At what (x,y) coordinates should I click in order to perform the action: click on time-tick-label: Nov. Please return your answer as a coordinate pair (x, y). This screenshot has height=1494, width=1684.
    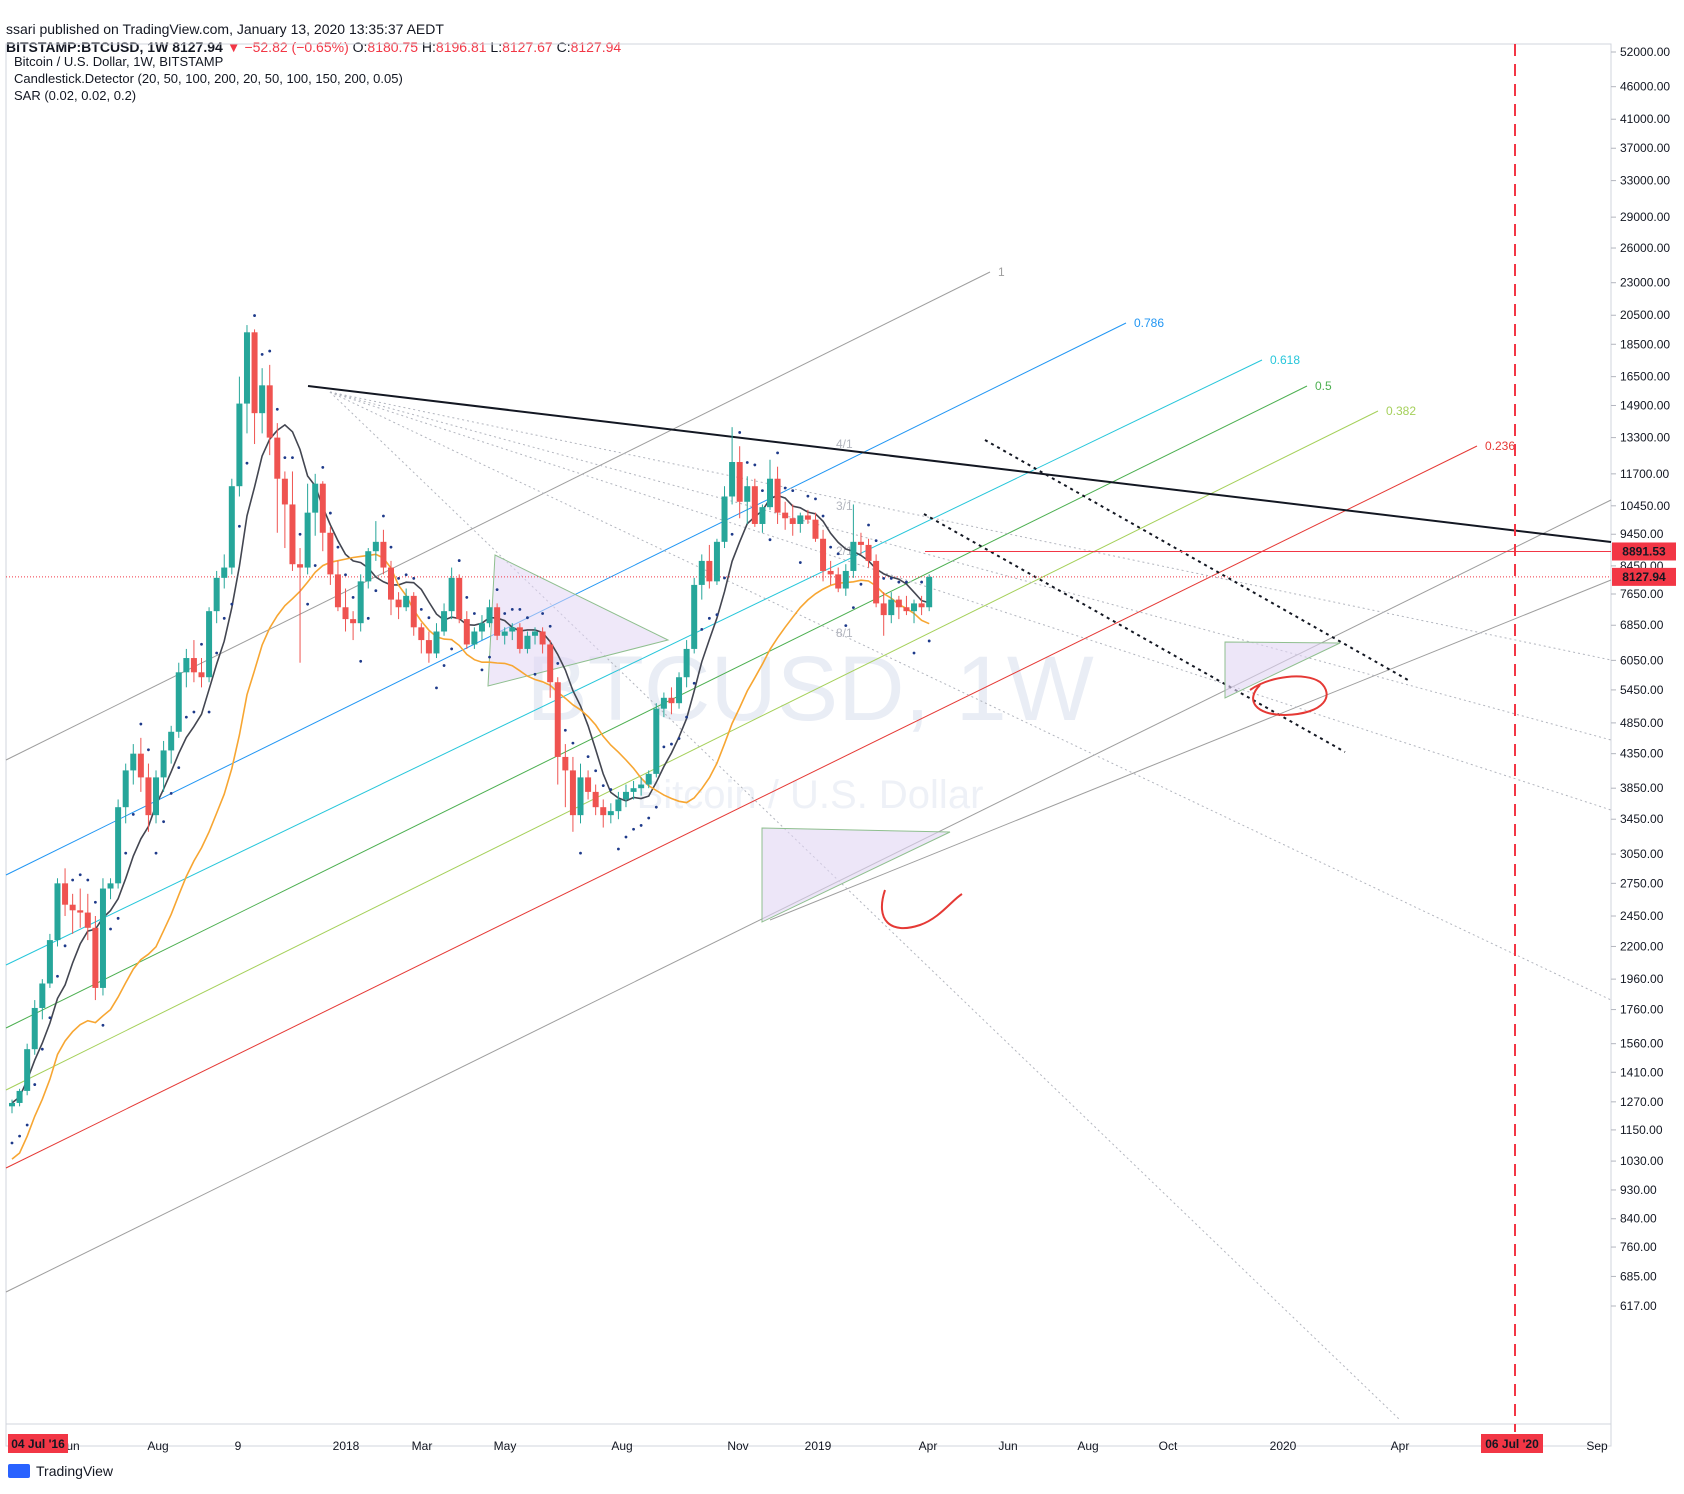
    Looking at the image, I should click on (737, 1446).